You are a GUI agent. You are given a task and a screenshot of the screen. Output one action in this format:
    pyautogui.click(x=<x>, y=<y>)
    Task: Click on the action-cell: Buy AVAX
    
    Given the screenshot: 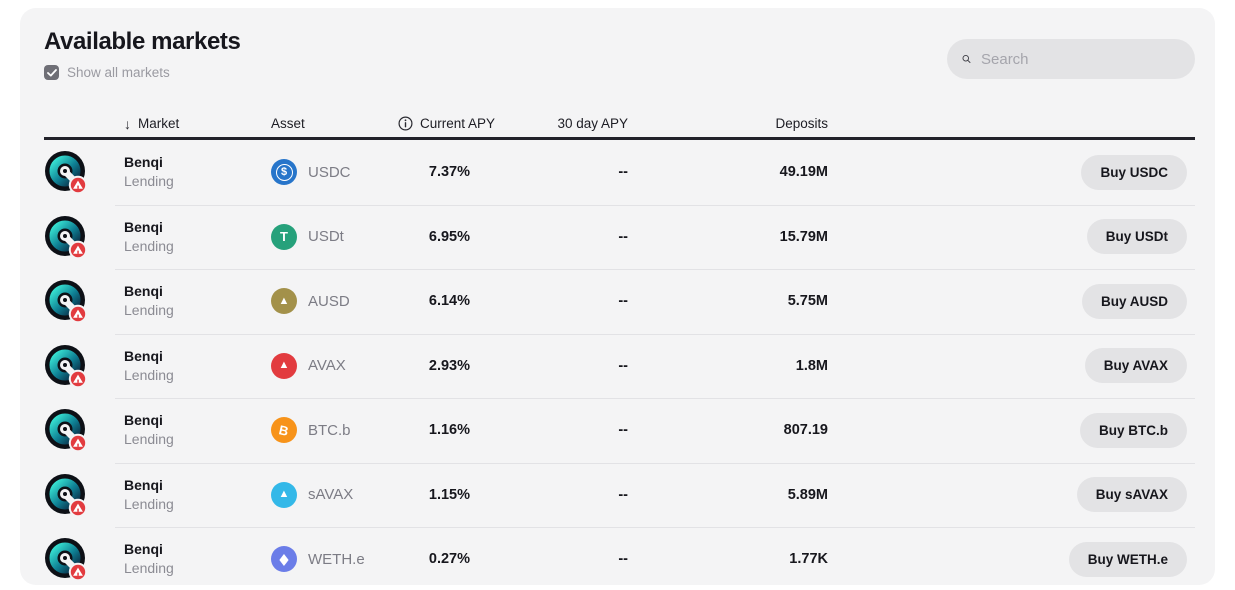 What is the action you would take?
    pyautogui.click(x=1011, y=366)
    